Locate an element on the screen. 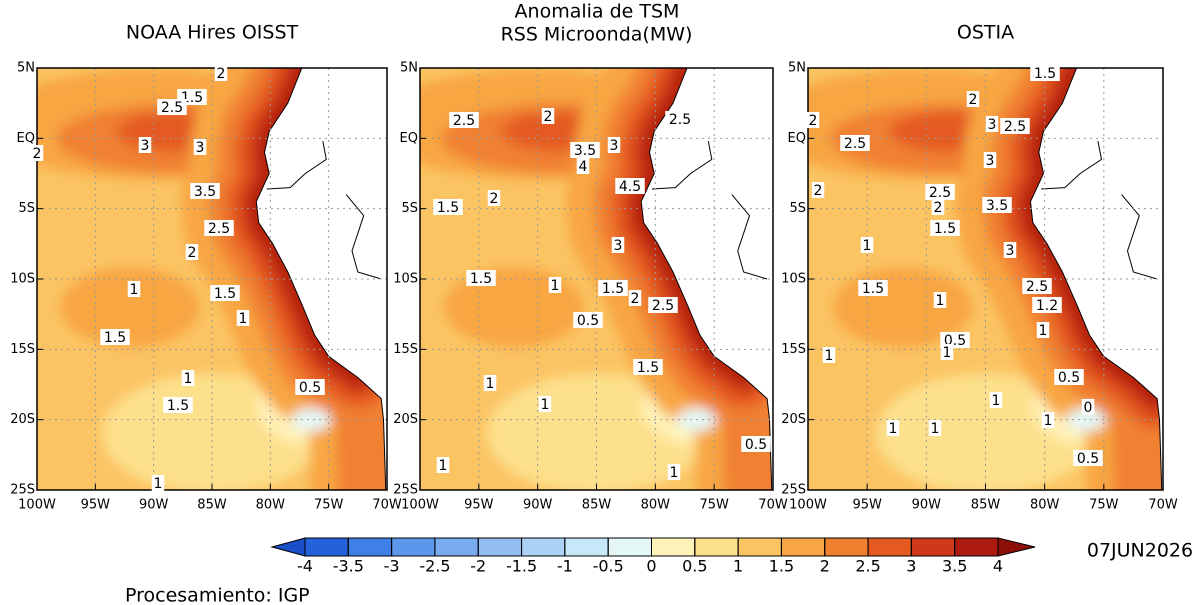 The width and height of the screenshot is (1200, 605). contour-label: 0.5 is located at coordinates (1069, 378).